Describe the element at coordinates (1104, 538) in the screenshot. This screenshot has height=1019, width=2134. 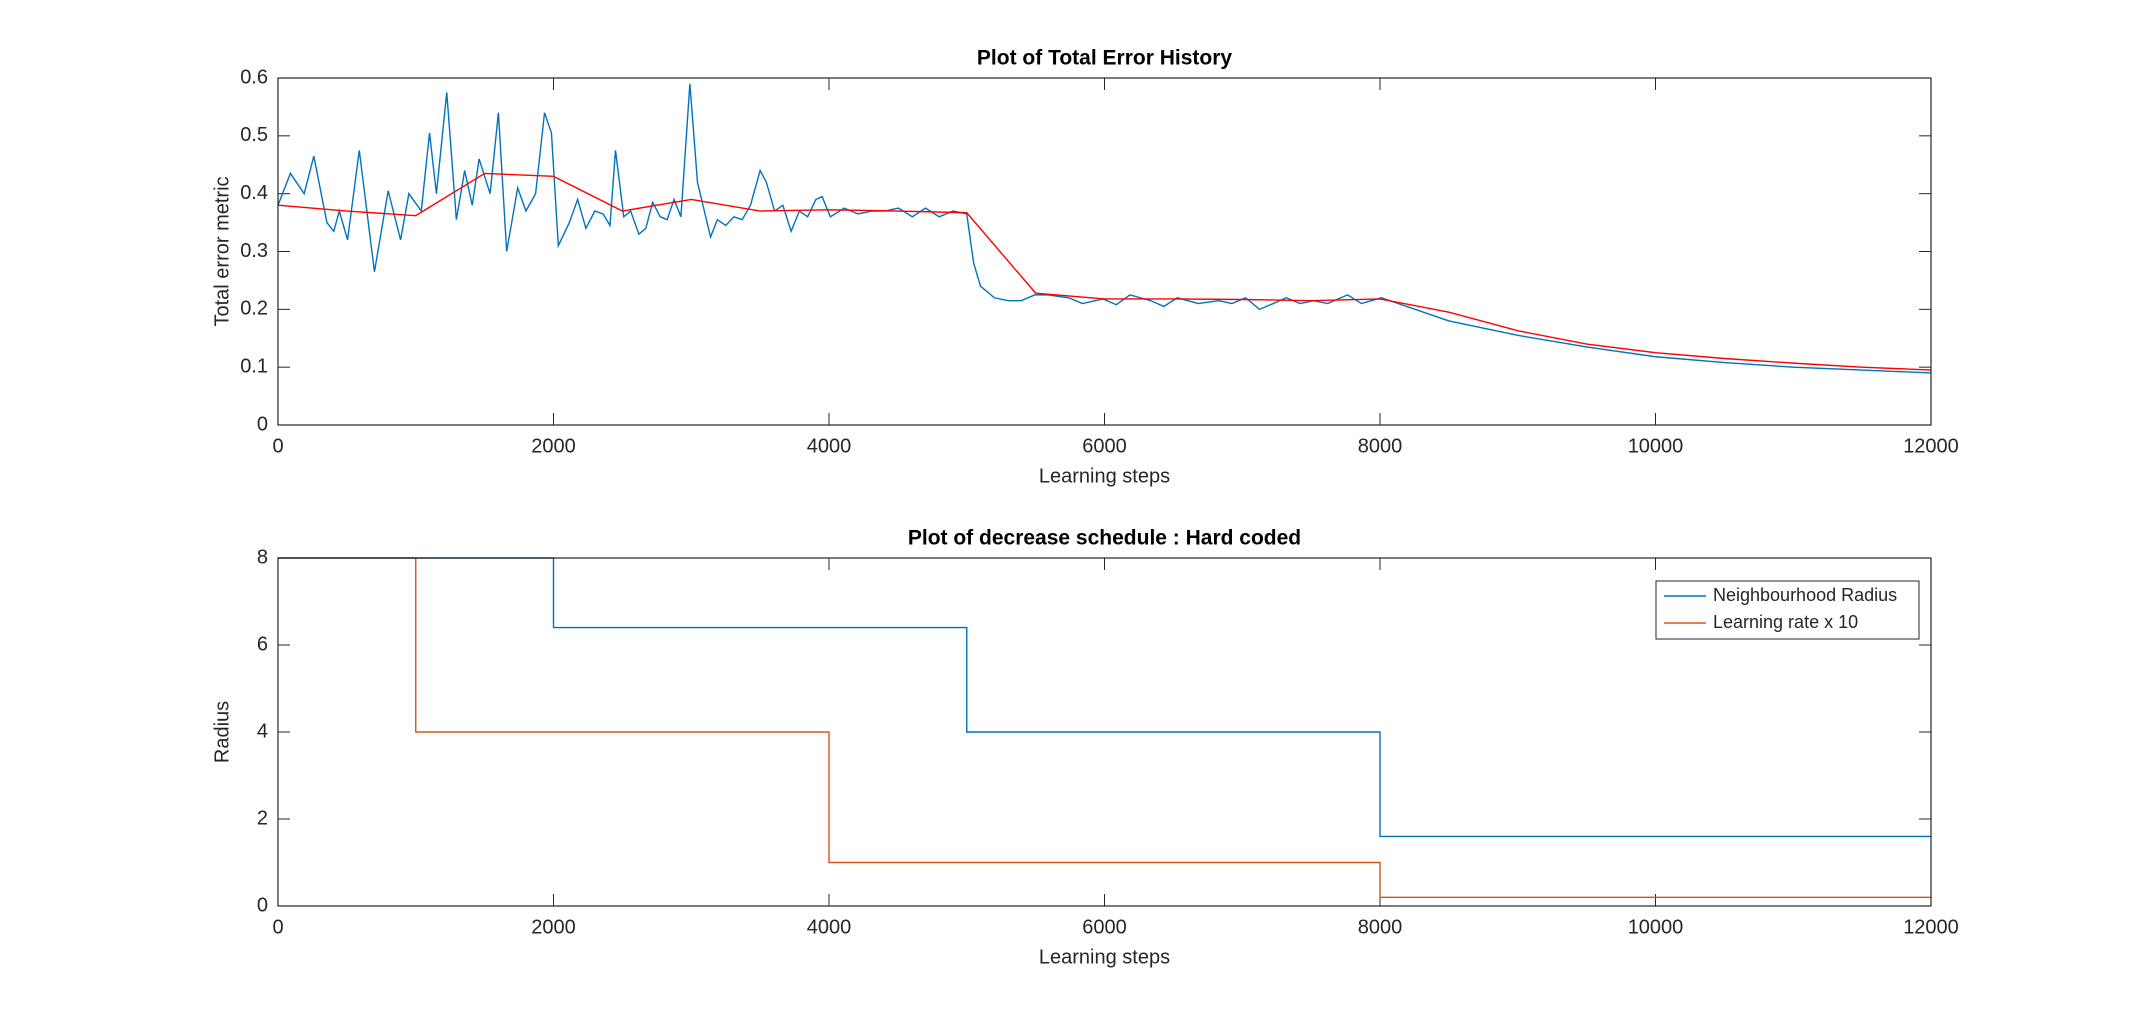
I see `chart-title: Plot of decrease schedule : Hard coded` at that location.